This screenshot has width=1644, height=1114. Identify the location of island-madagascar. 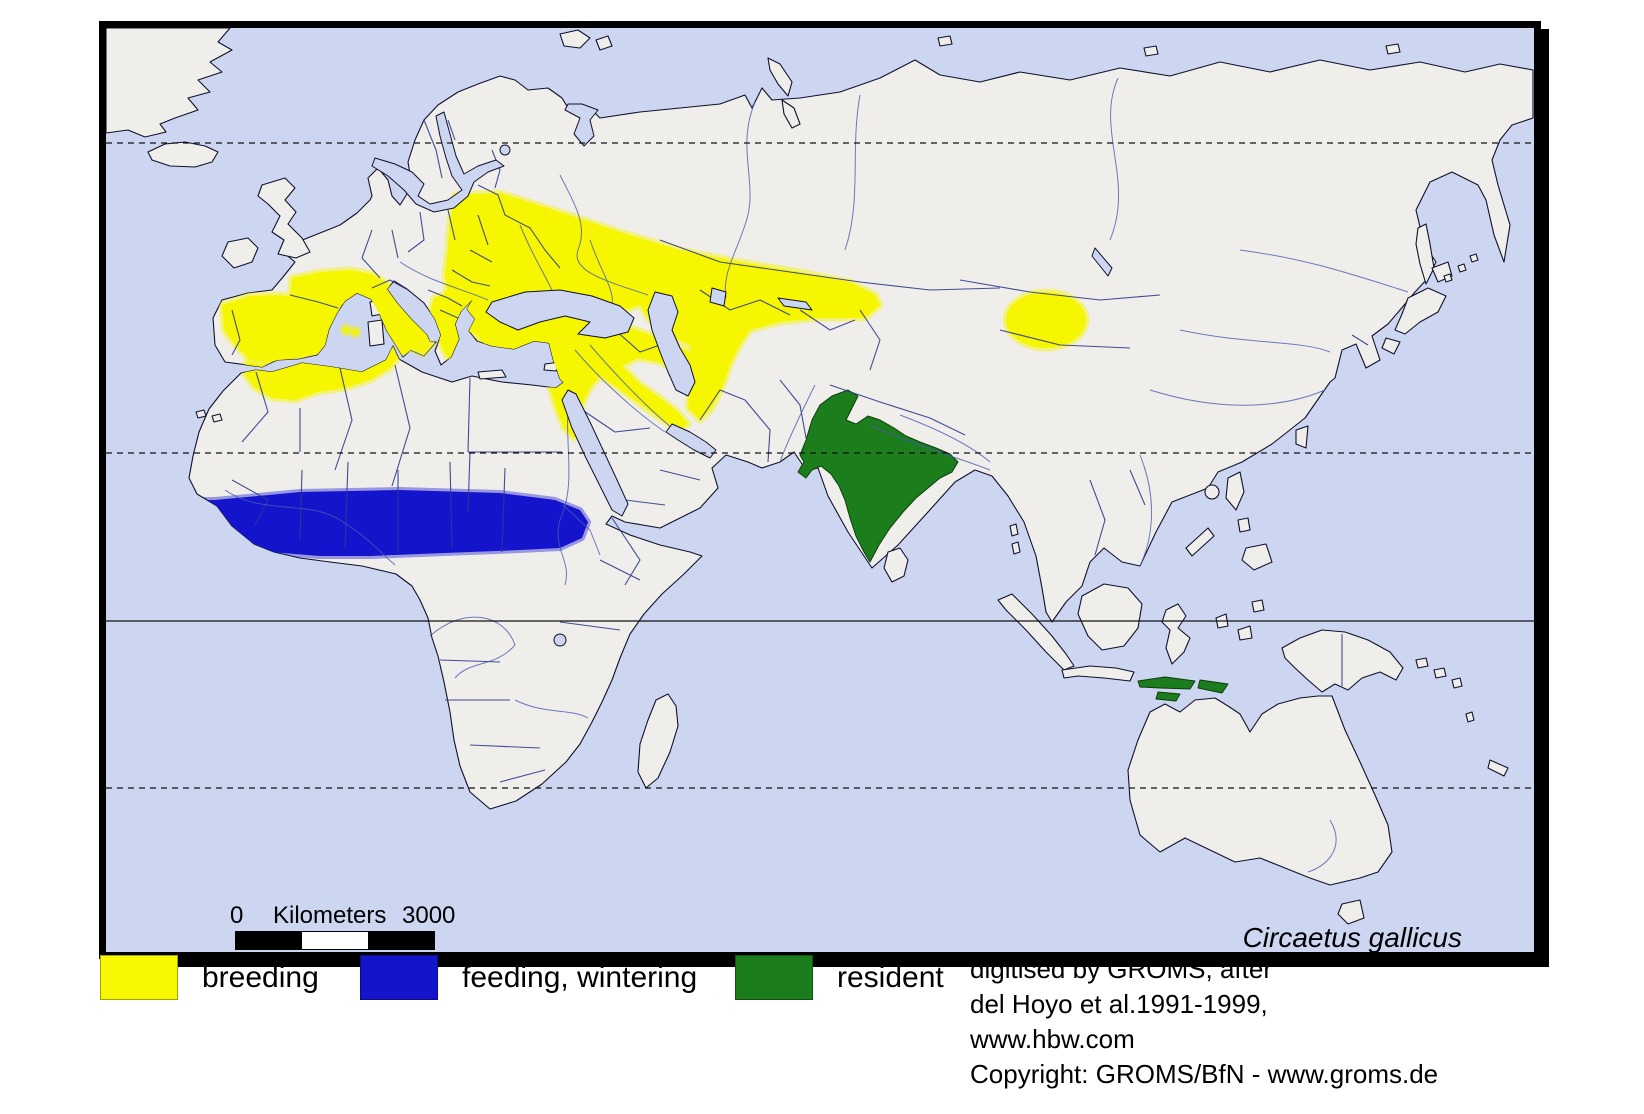
(658, 741).